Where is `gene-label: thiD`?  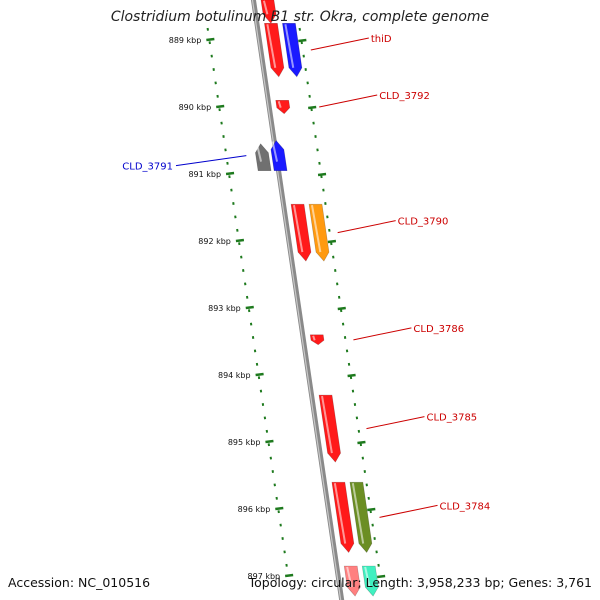 gene-label: thiD is located at coordinates (381, 39).